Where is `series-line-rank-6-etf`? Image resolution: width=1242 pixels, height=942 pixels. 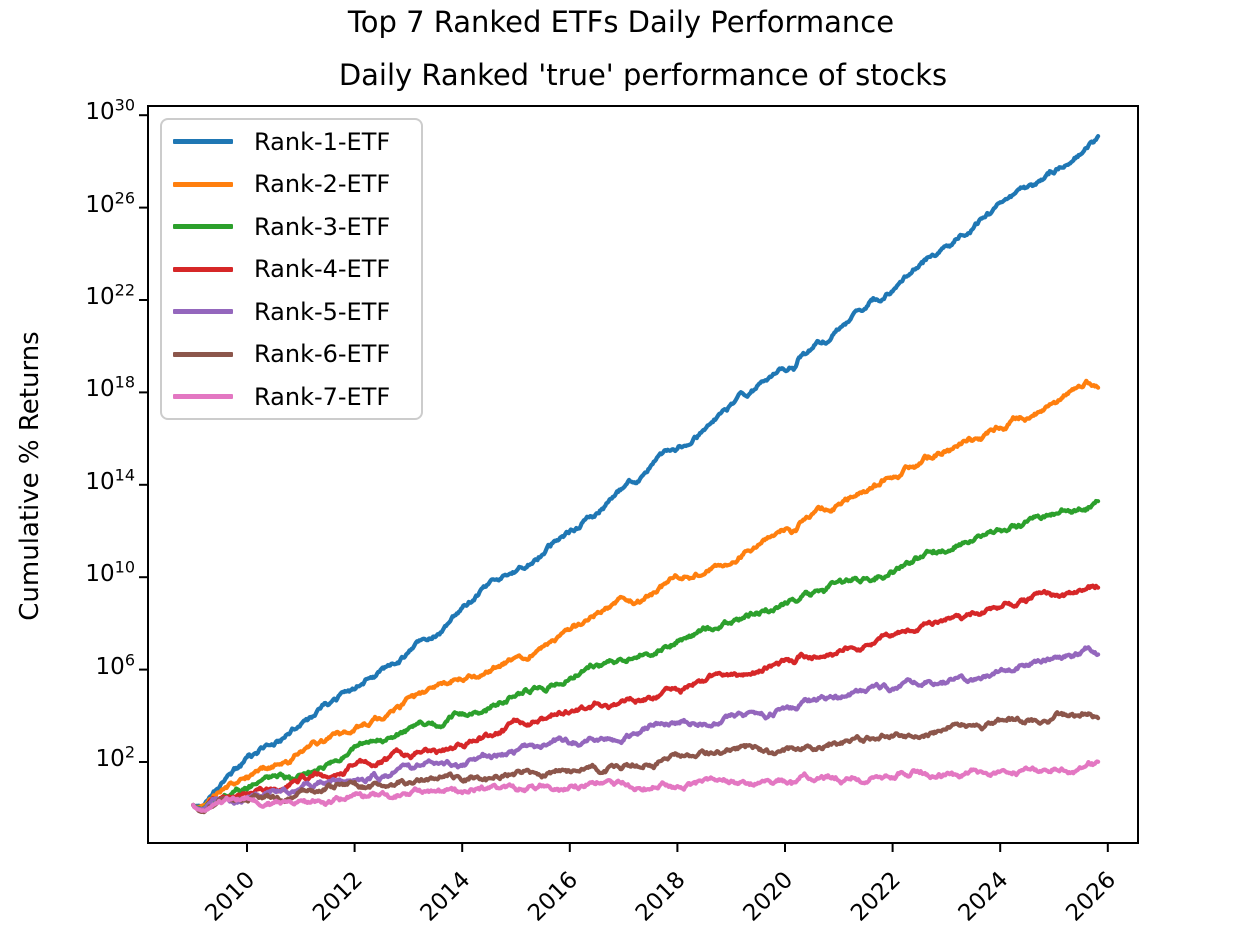
series-line-rank-6-etf is located at coordinates (646, 762).